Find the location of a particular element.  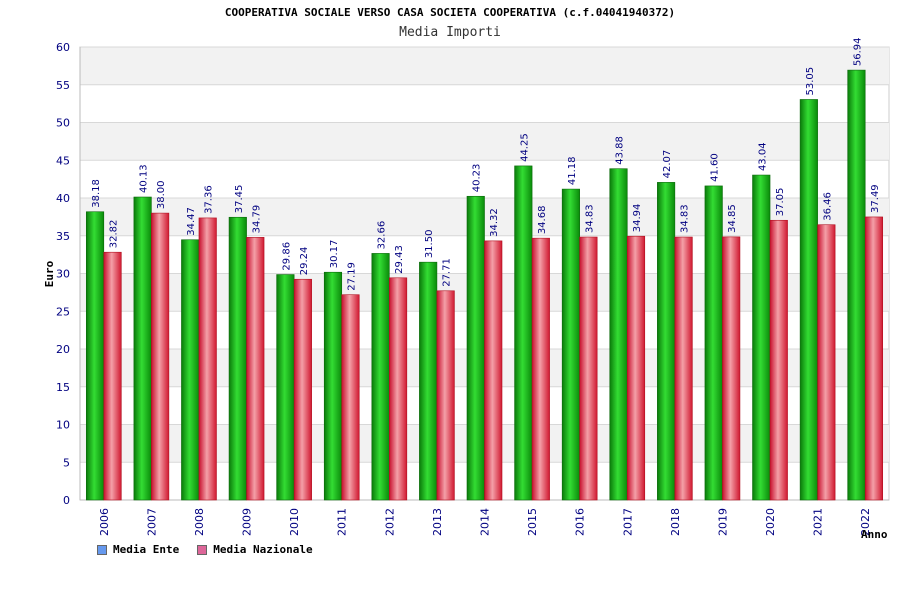

value-label: 36.46 is located at coordinates (827, 206).